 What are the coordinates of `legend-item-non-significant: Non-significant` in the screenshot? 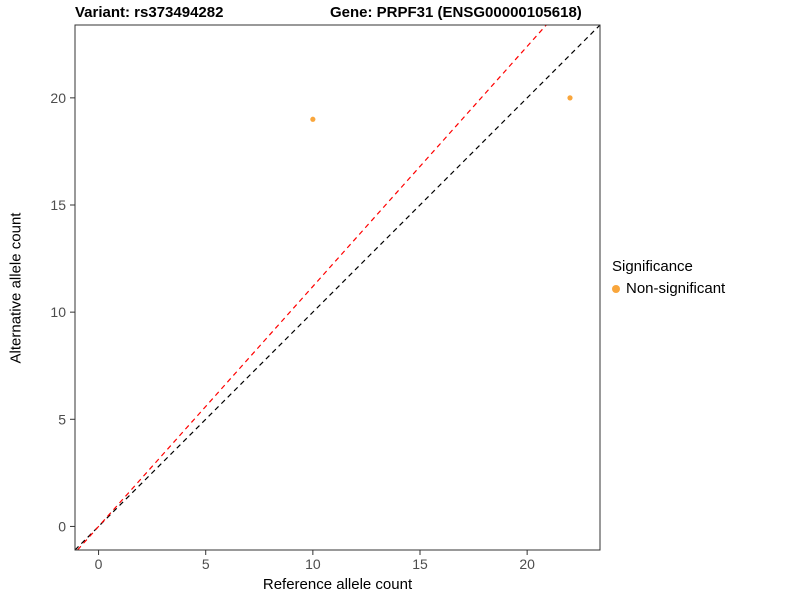 It's located at (668, 288).